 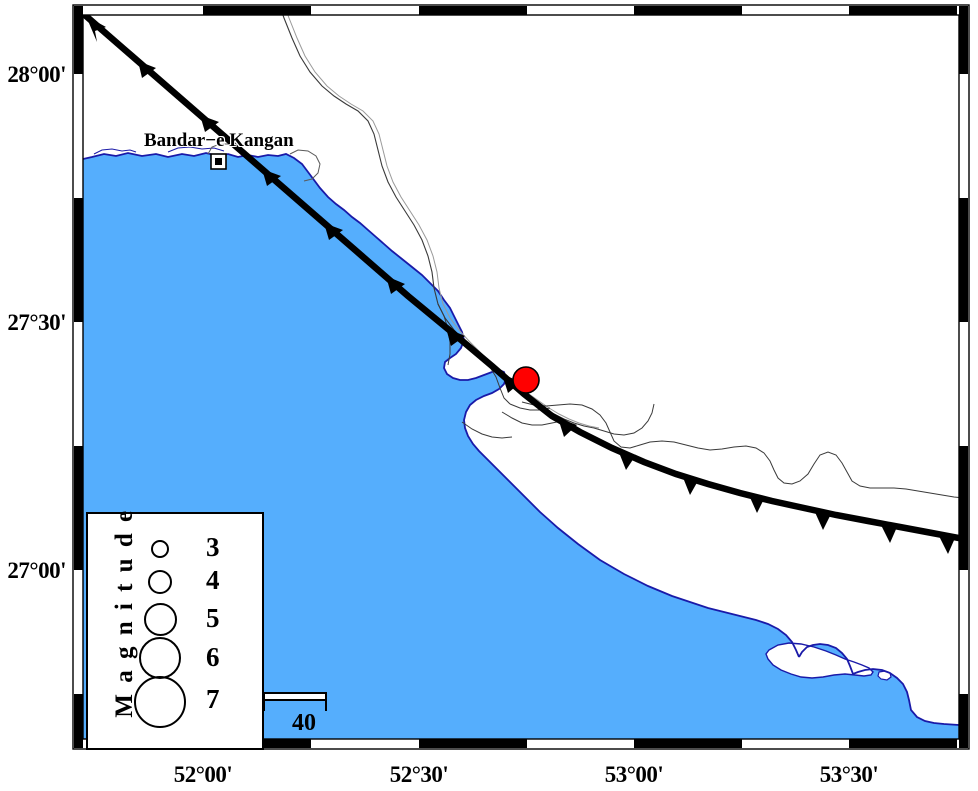 I want to click on scale-bar-tick-right, so click(x=326, y=701).